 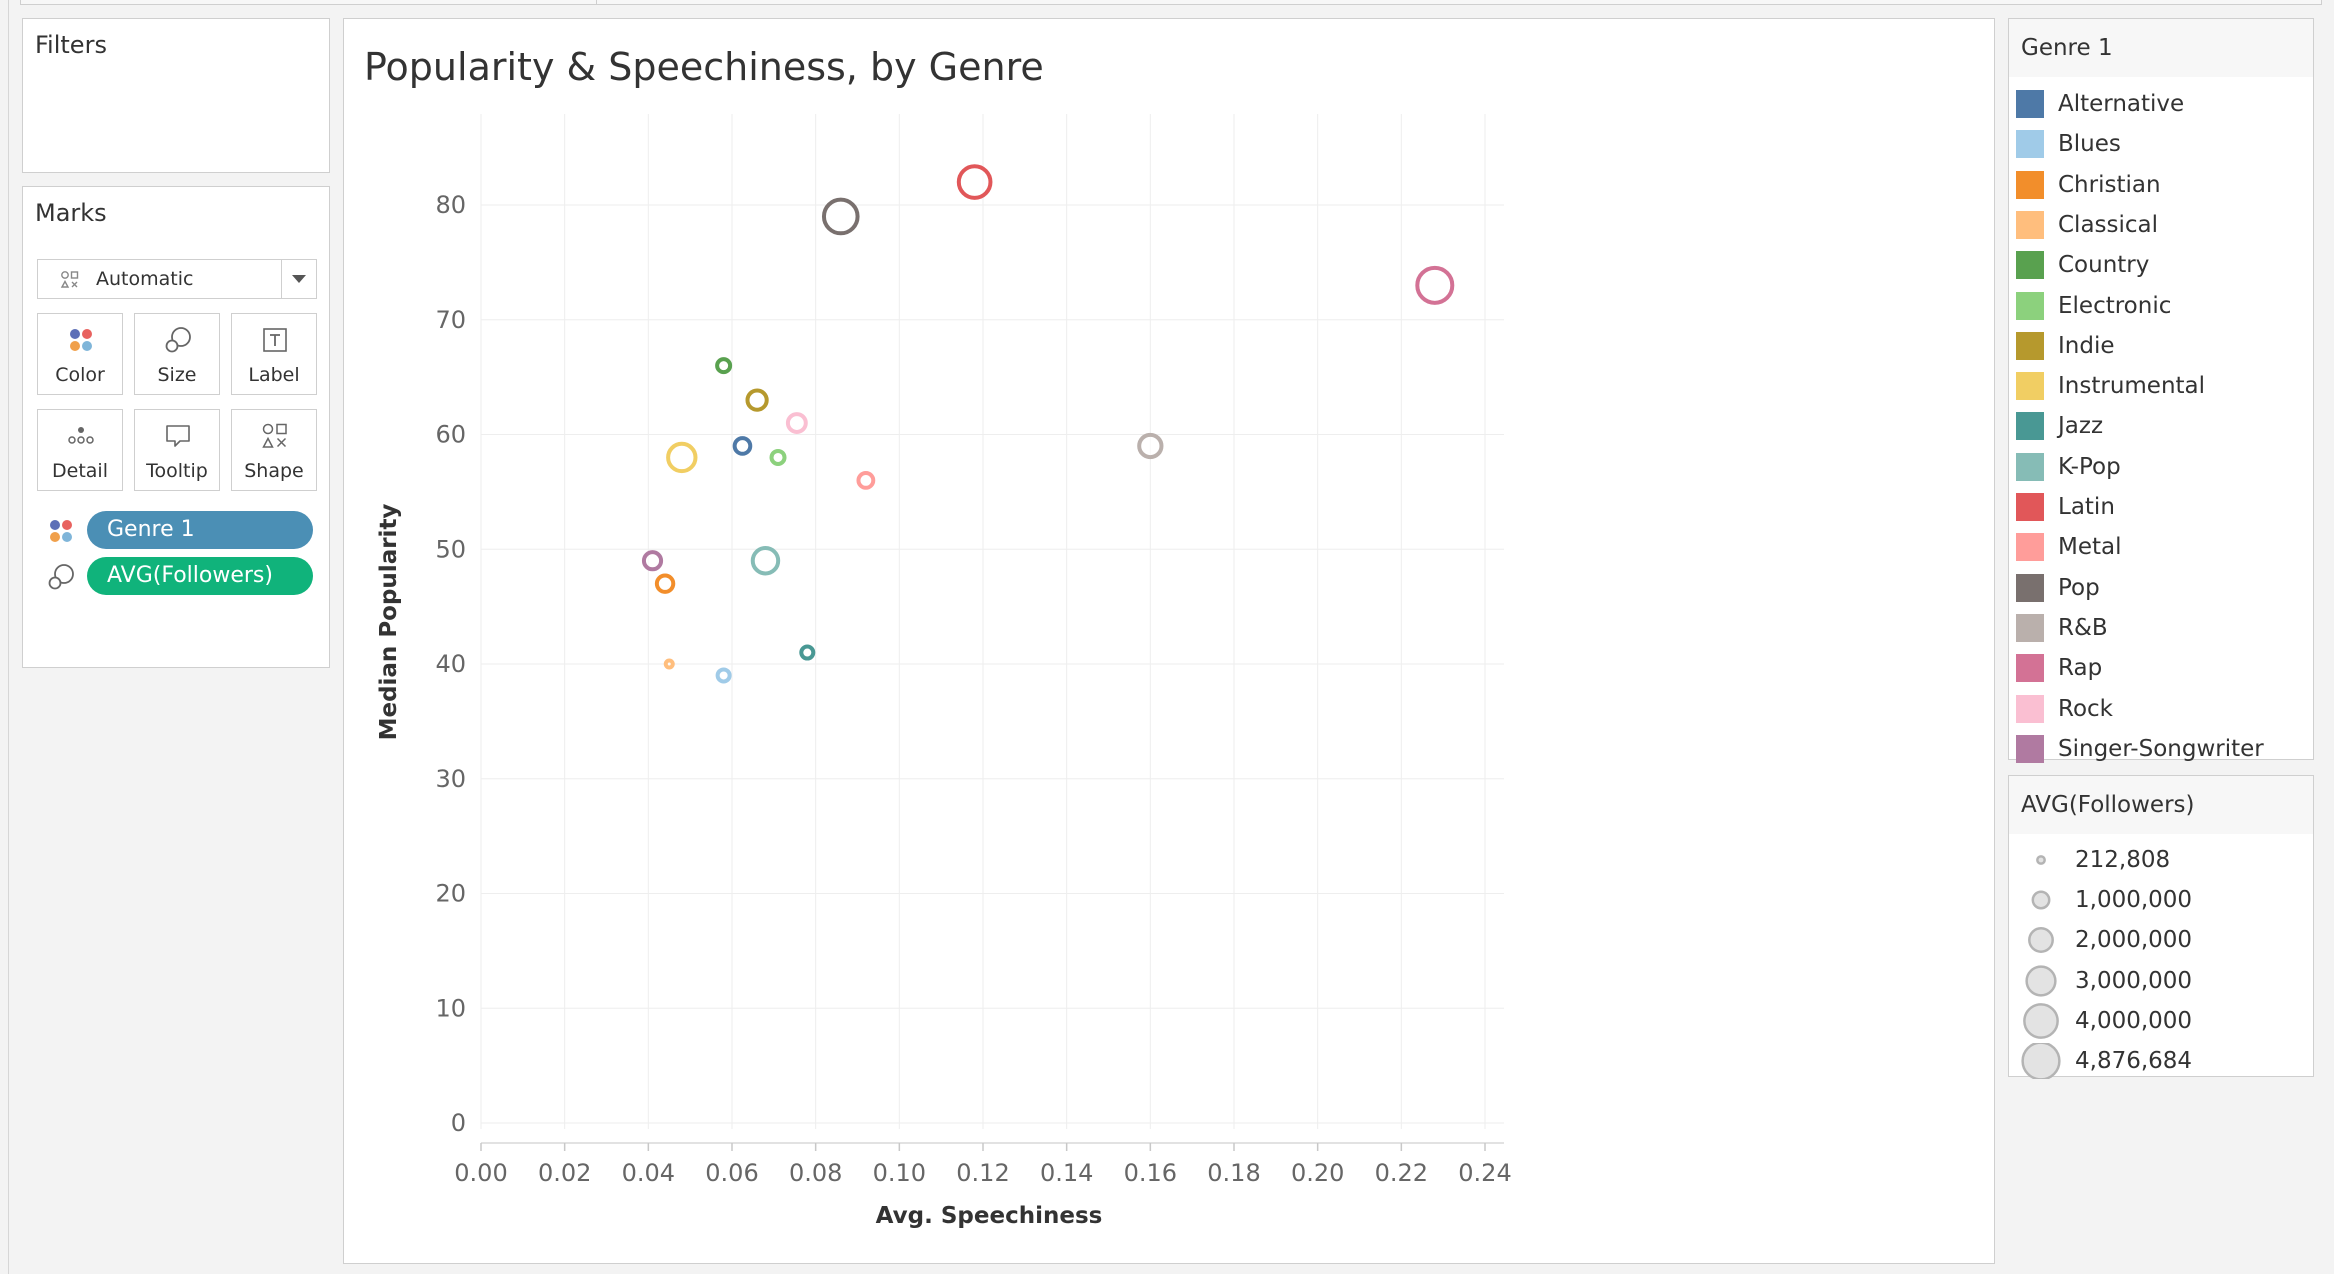 I want to click on size-legend-item: 212,808, so click(x=2164, y=860).